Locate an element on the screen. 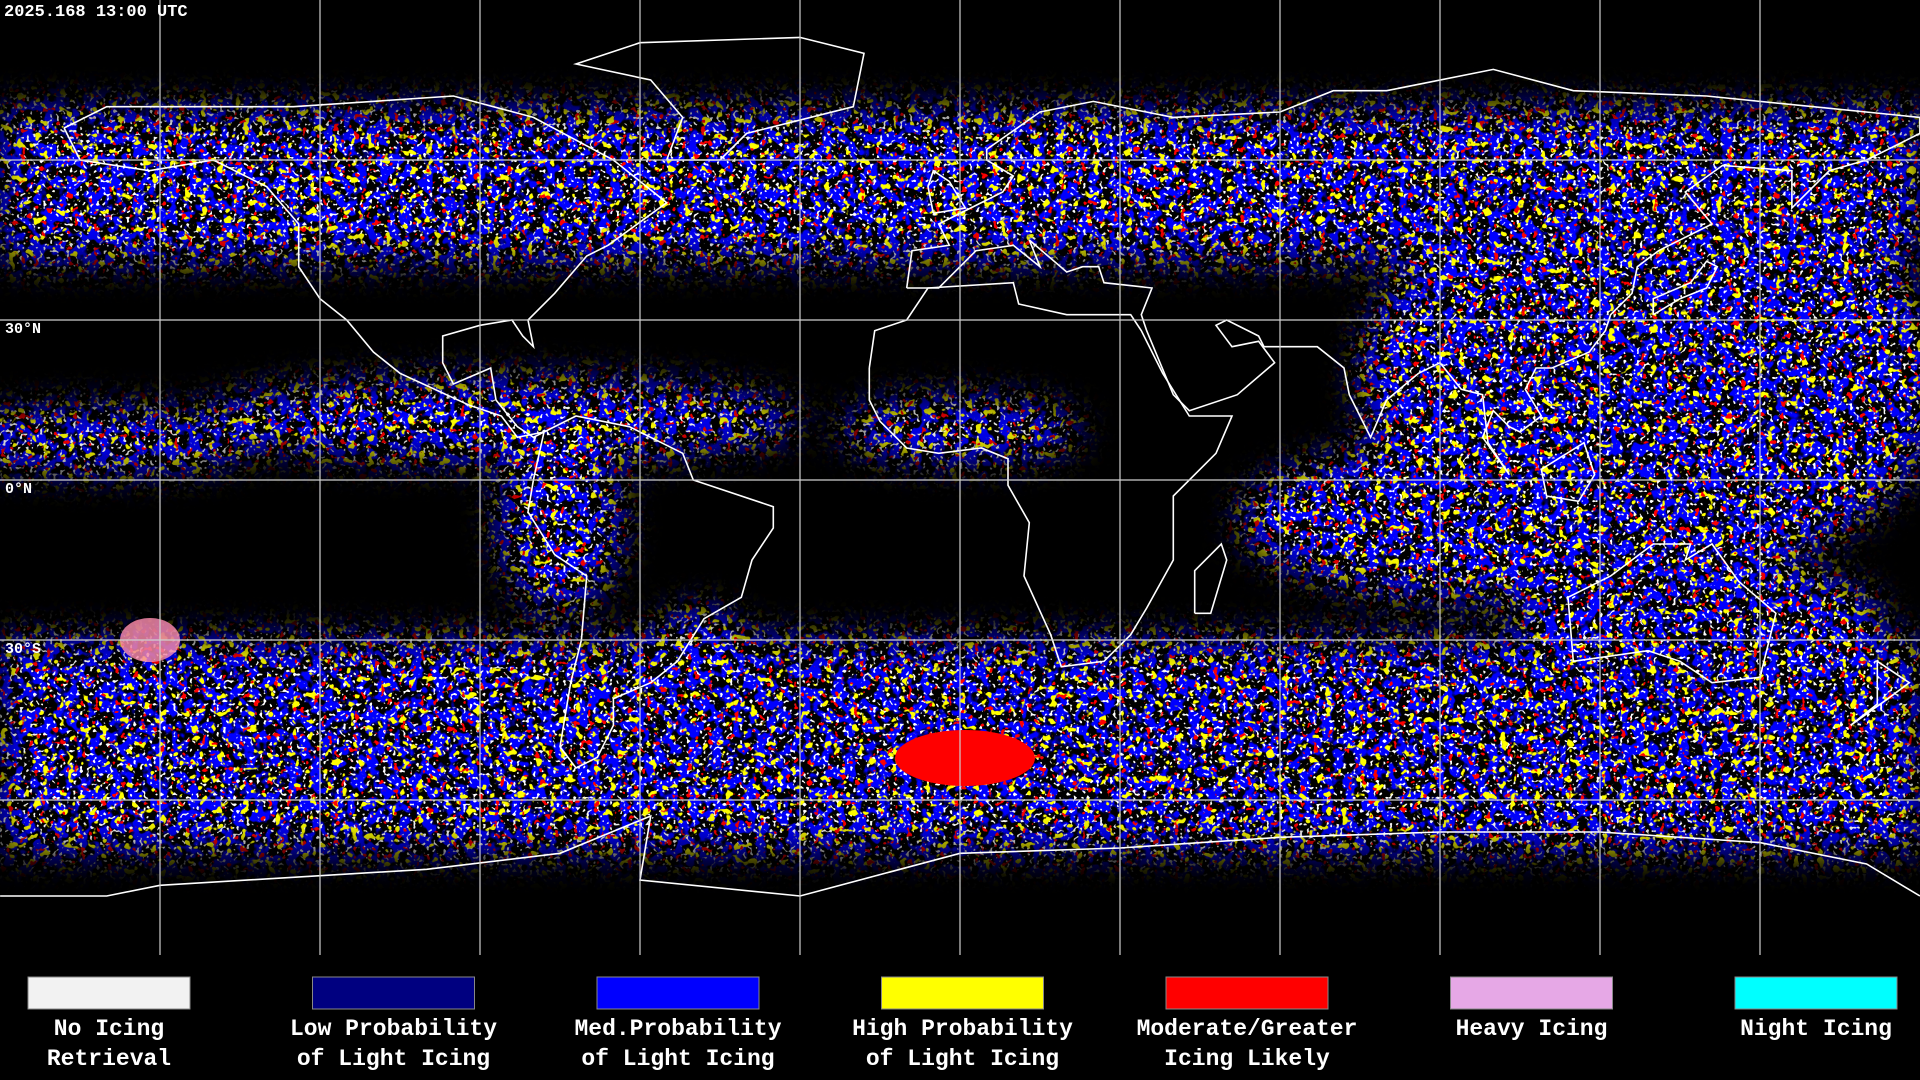 The width and height of the screenshot is (1920, 1080). timestamp: 2025.168 13:00 UTC is located at coordinates (96, 12).